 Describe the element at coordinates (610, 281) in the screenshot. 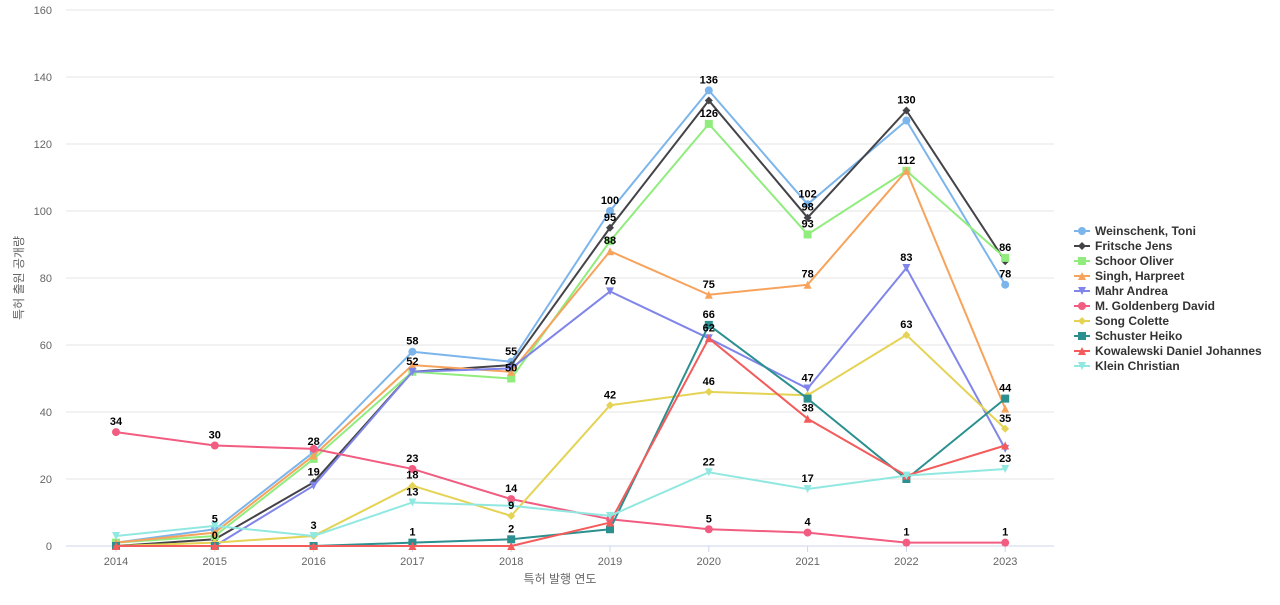

I see `data-label: 76` at that location.